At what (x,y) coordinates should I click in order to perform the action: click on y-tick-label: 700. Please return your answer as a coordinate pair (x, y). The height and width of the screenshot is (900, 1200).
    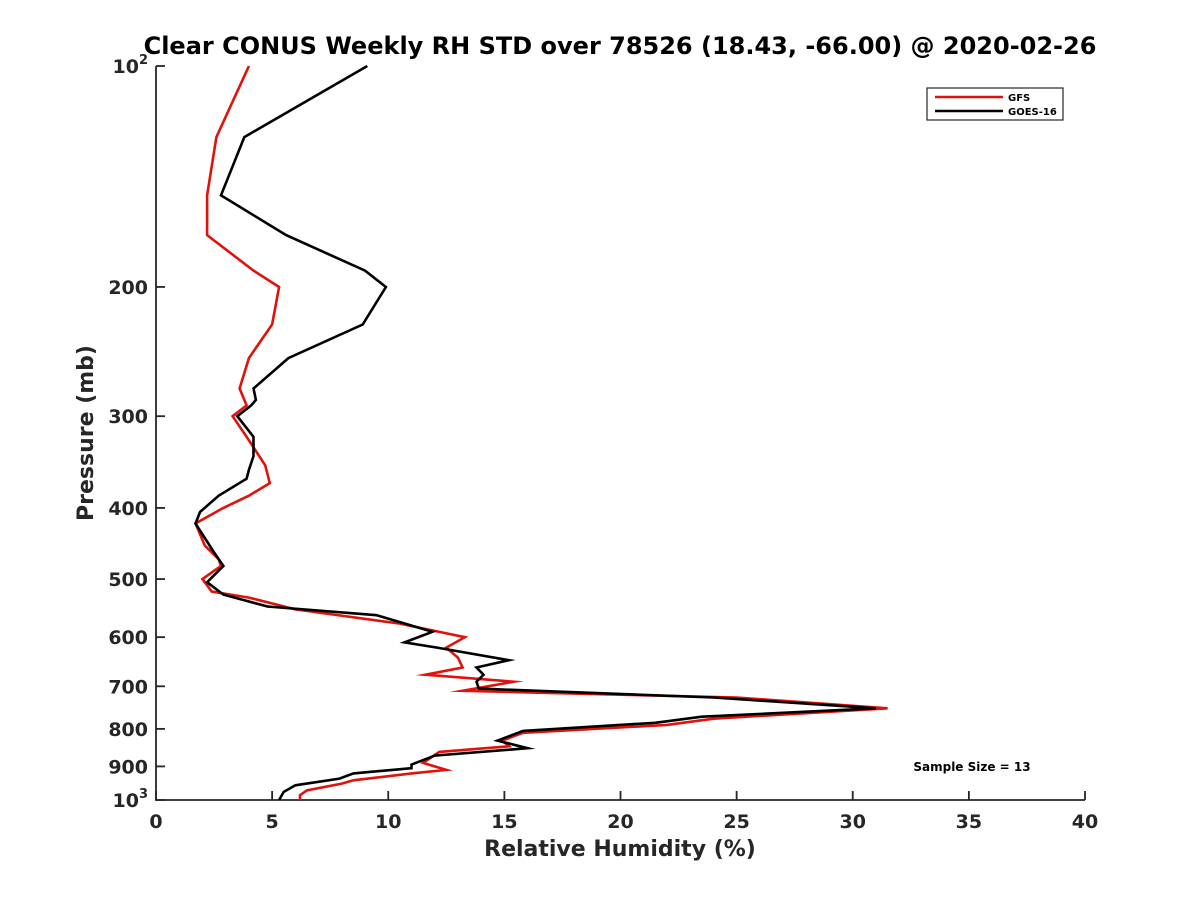
    Looking at the image, I should click on (128, 687).